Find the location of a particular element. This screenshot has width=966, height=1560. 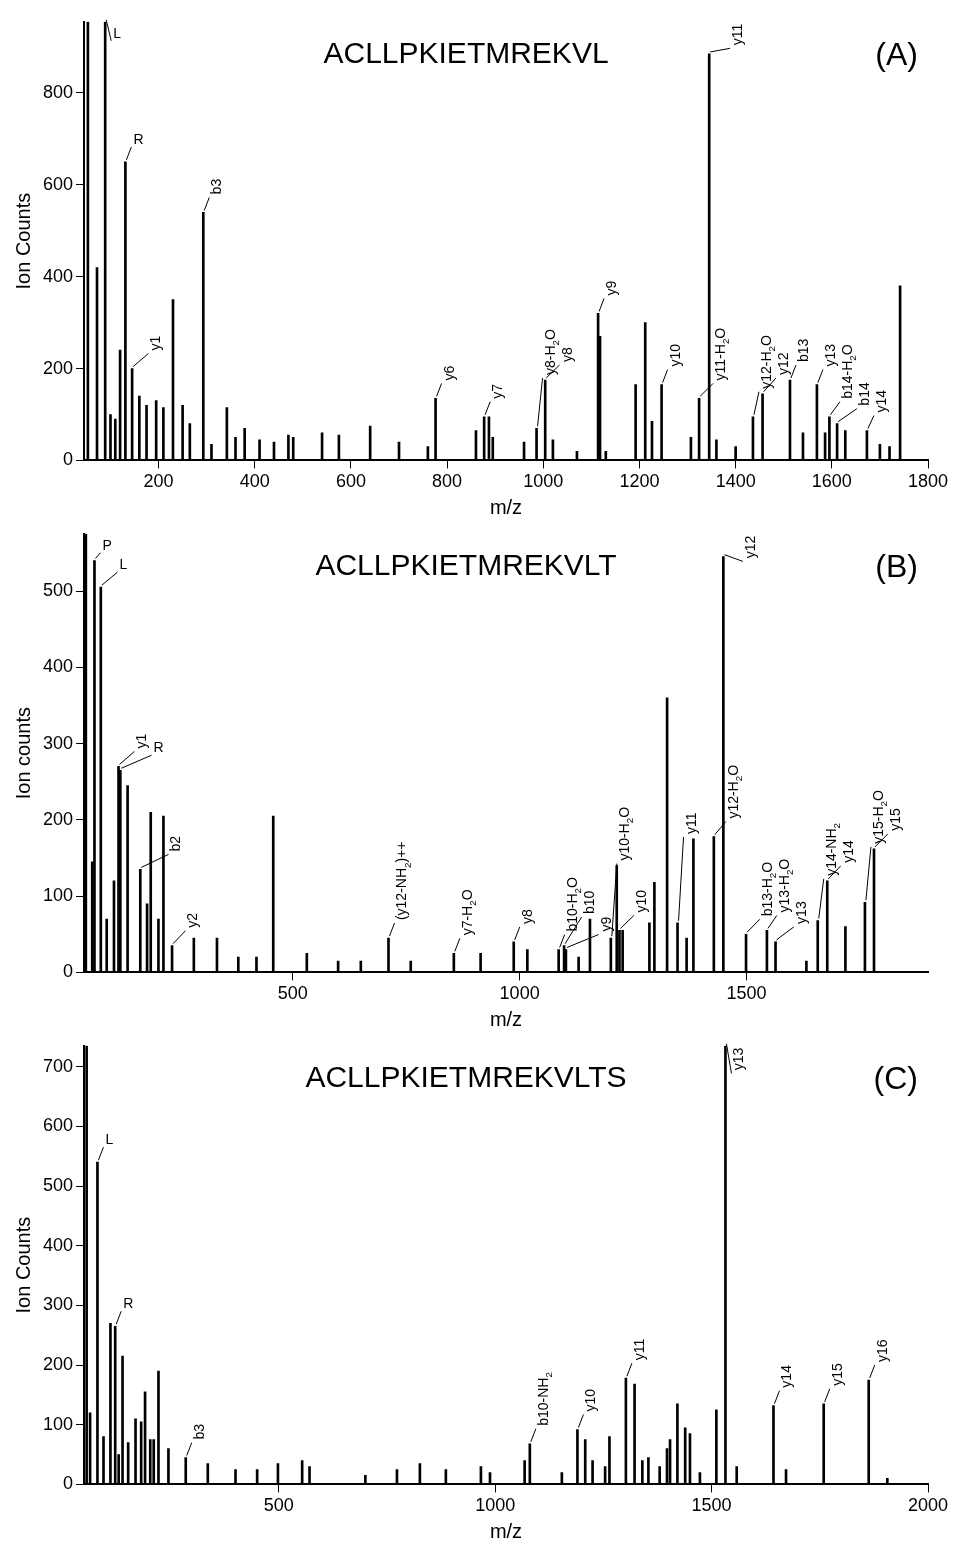

annotation: (B) is located at coordinates (896, 565).